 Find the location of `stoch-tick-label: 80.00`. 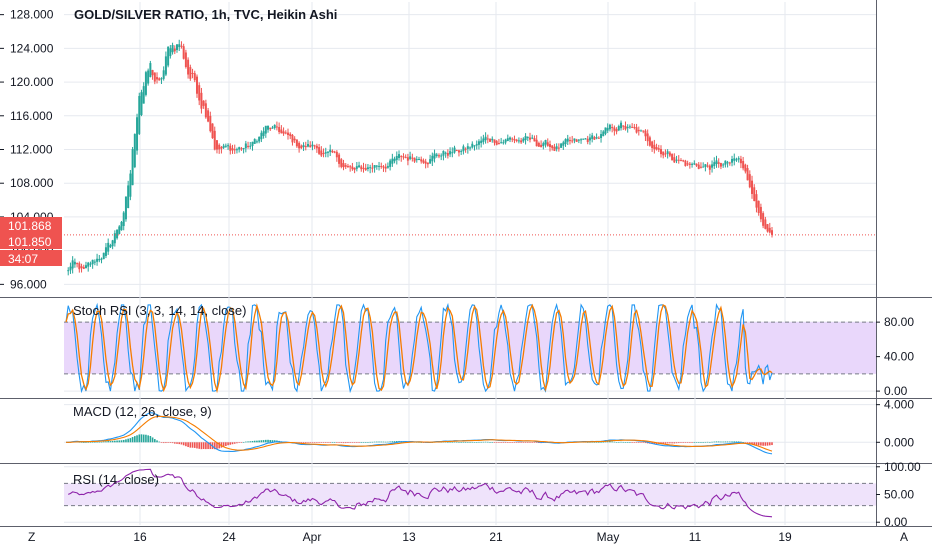

stoch-tick-label: 80.00 is located at coordinates (899, 322).